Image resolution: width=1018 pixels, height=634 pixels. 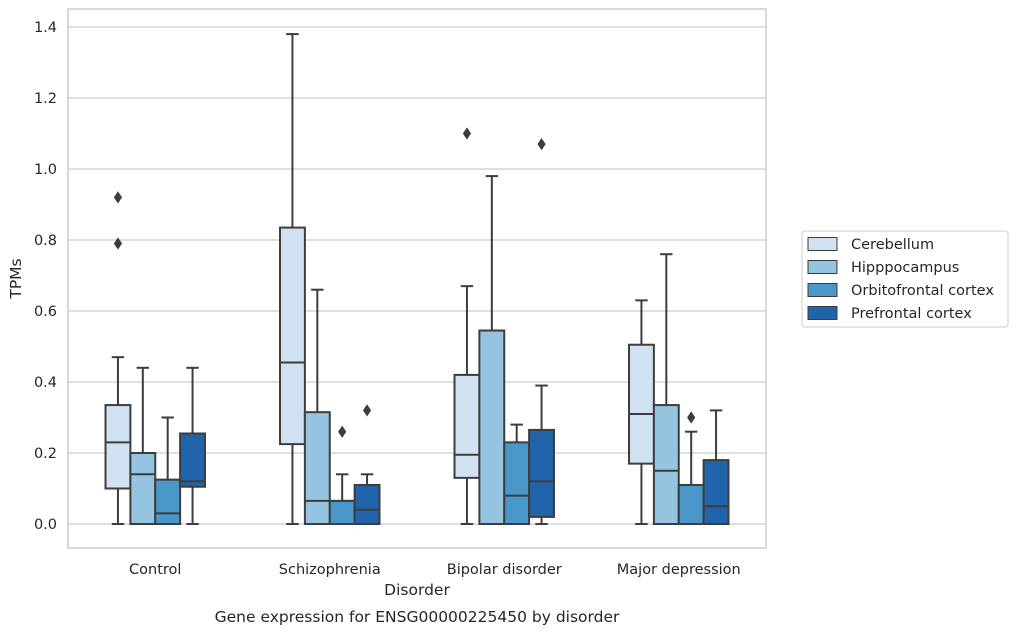 I want to click on x-tick-label: Schizophrenia, so click(x=330, y=570).